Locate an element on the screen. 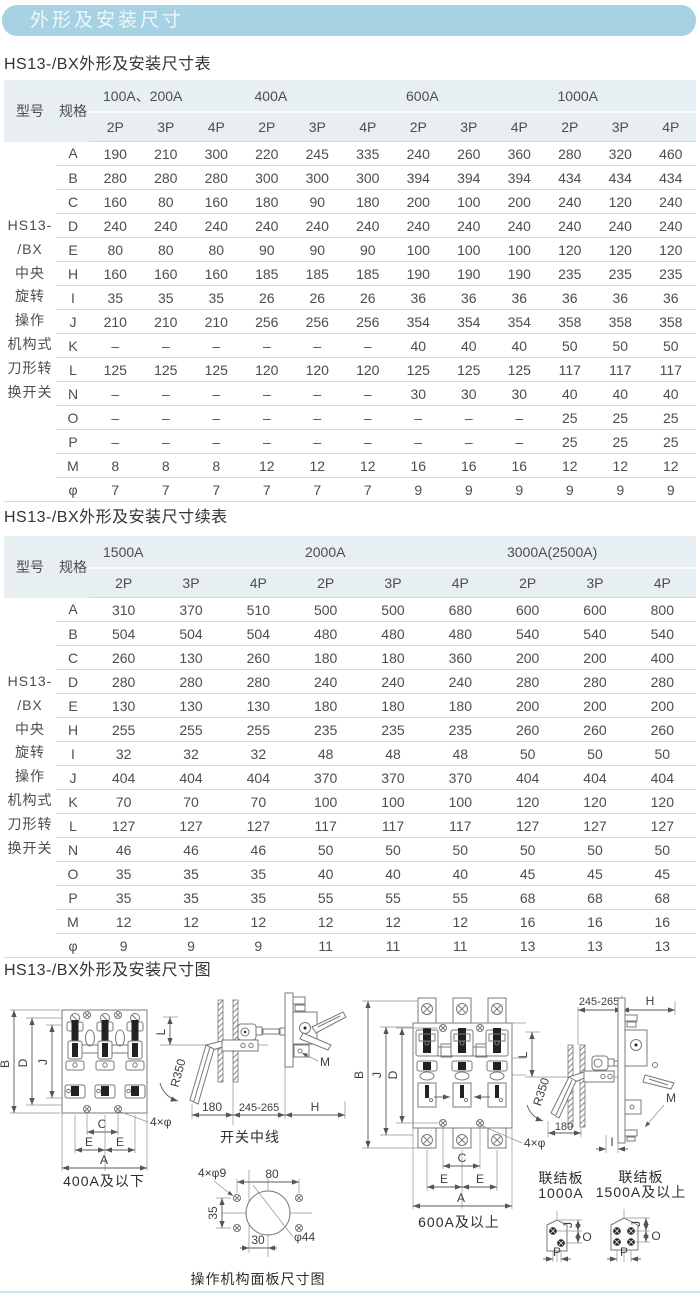 The image size is (700, 1297). dimension-value: 127 is located at coordinates (191, 825).